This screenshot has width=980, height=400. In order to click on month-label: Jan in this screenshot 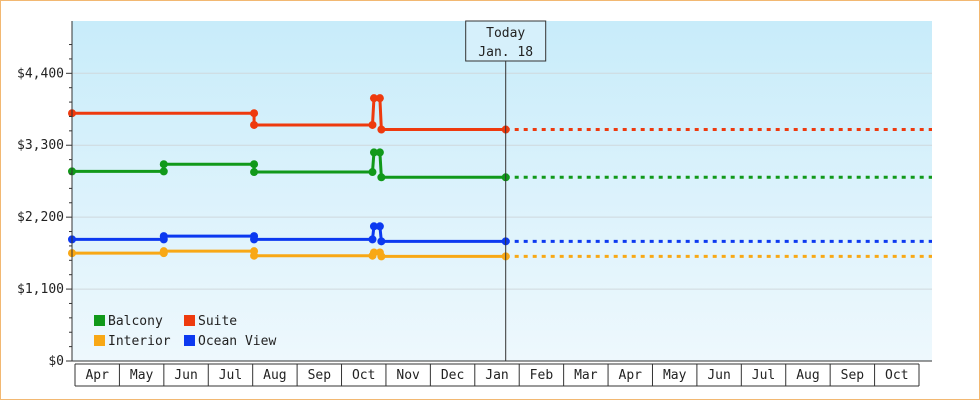, I will do `click(496, 375)`.